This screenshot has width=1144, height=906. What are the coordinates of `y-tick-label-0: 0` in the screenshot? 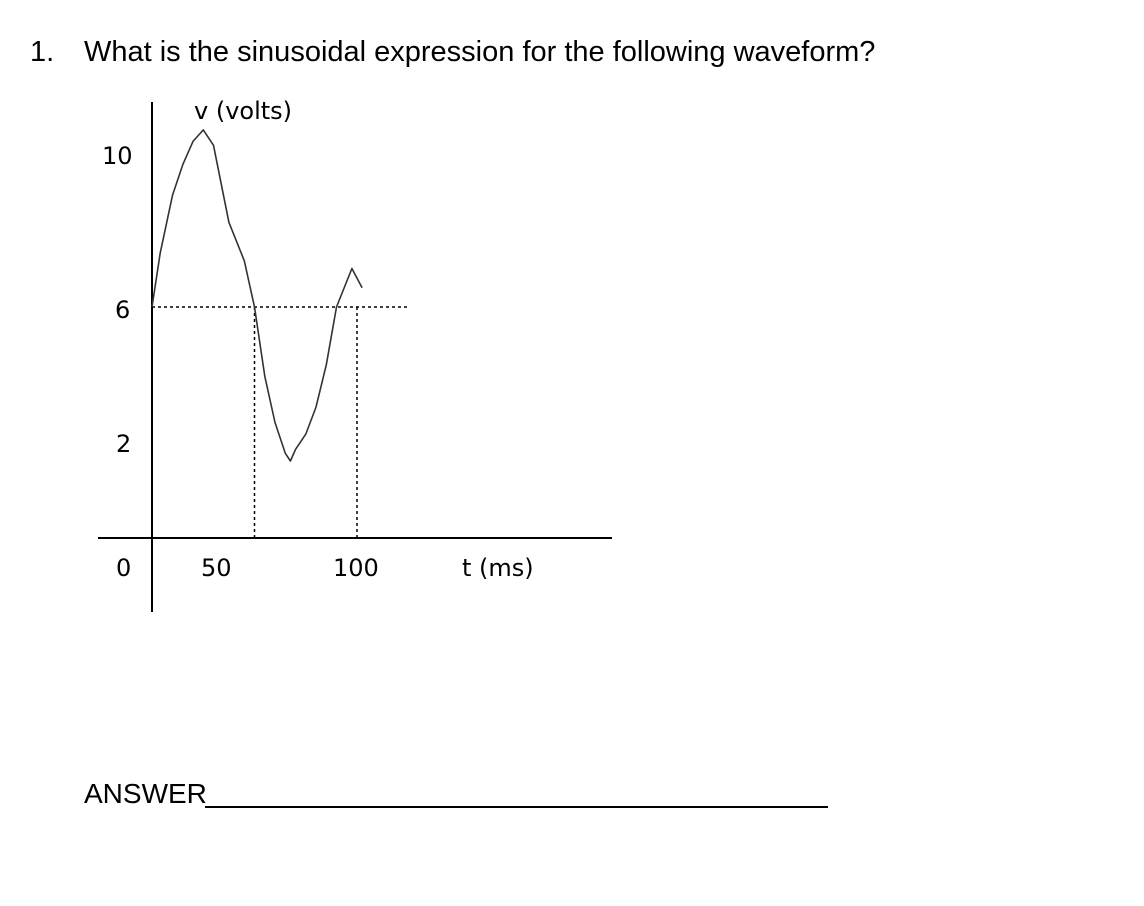 It's located at (123, 568).